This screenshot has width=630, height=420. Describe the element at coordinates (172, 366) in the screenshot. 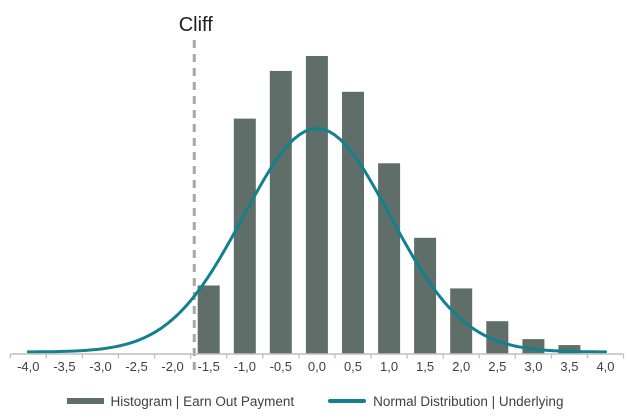

I see `x-axis-tick-label: -2,0` at that location.